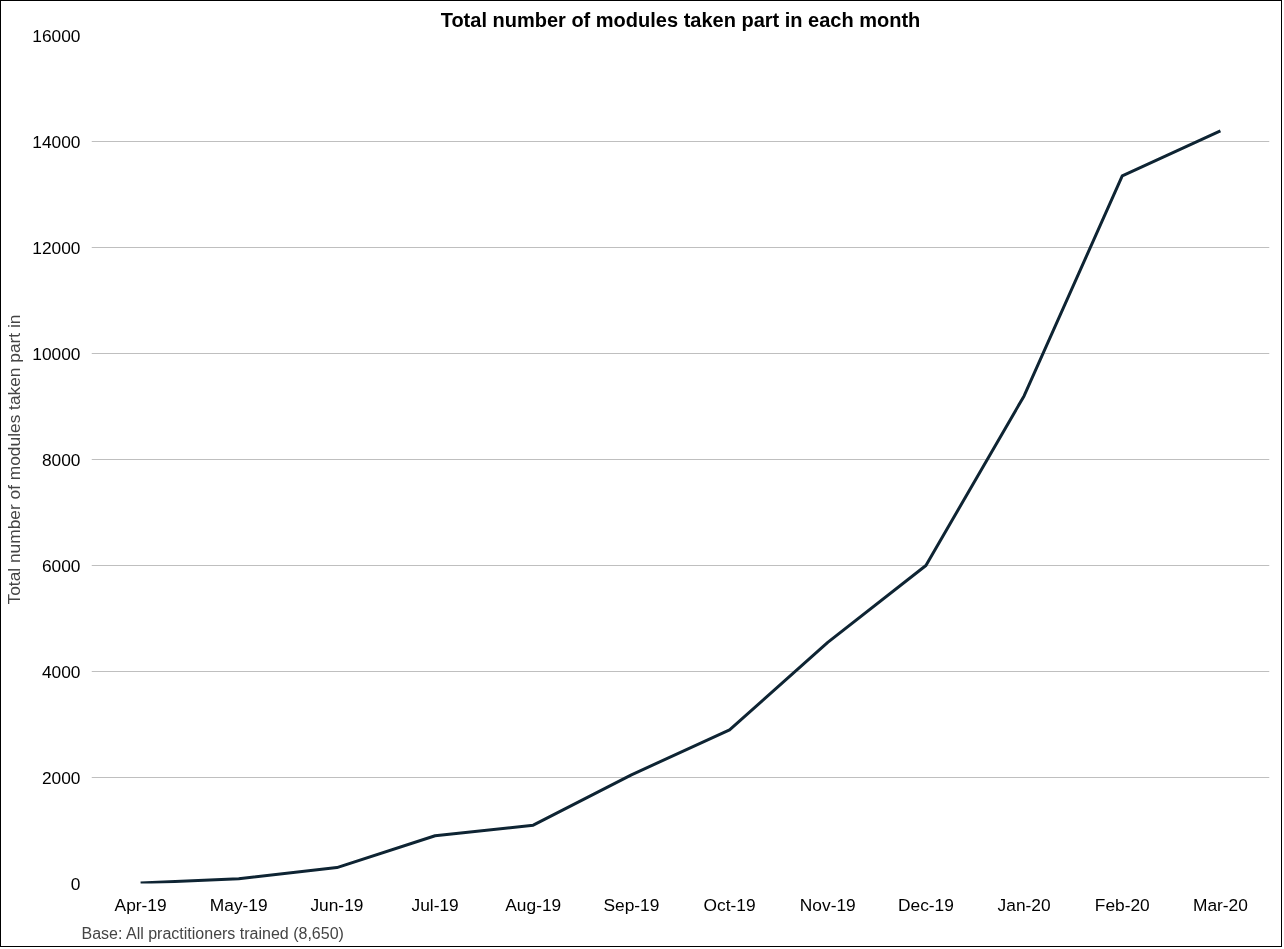  I want to click on chart-title: Total number of modules taken part in each month, so click(680, 19).